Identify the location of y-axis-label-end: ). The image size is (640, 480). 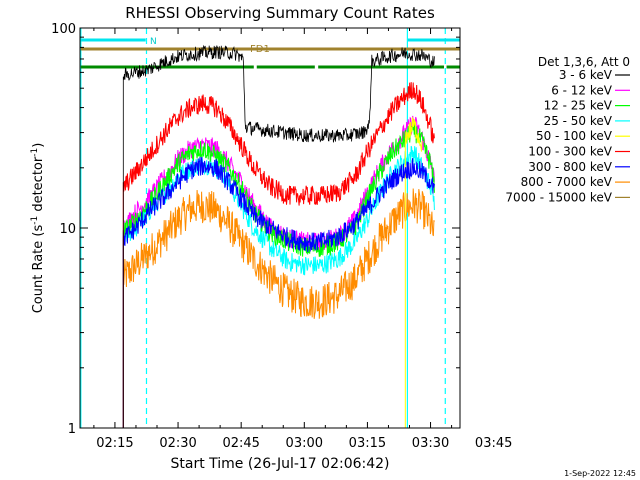
(38, 145).